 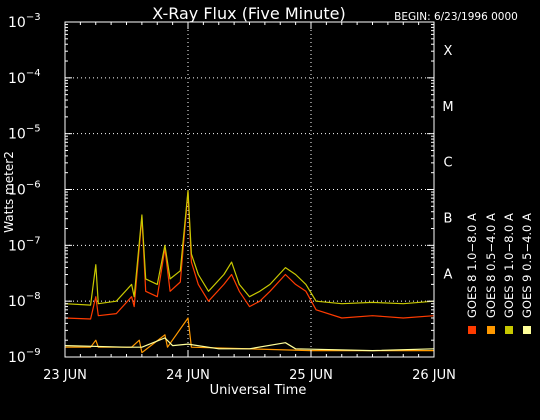 What do you see at coordinates (188, 375) in the screenshot?
I see `x-tick-label: 24 JUN` at bounding box center [188, 375].